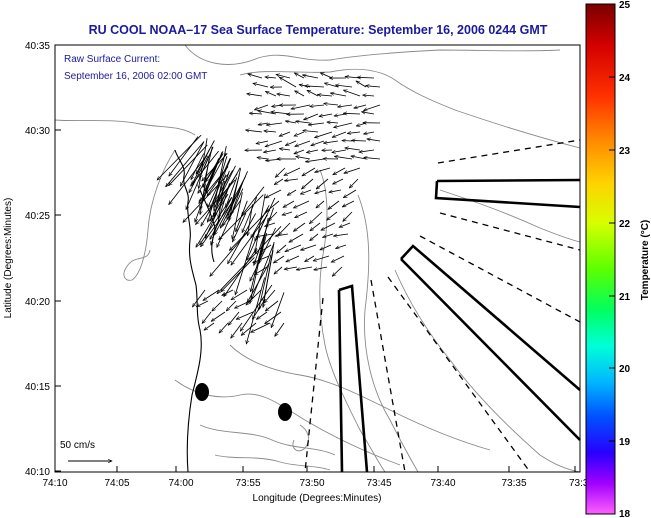 This screenshot has height=518, width=651. I want to click on y-tick-label: 40:35, so click(37, 46).